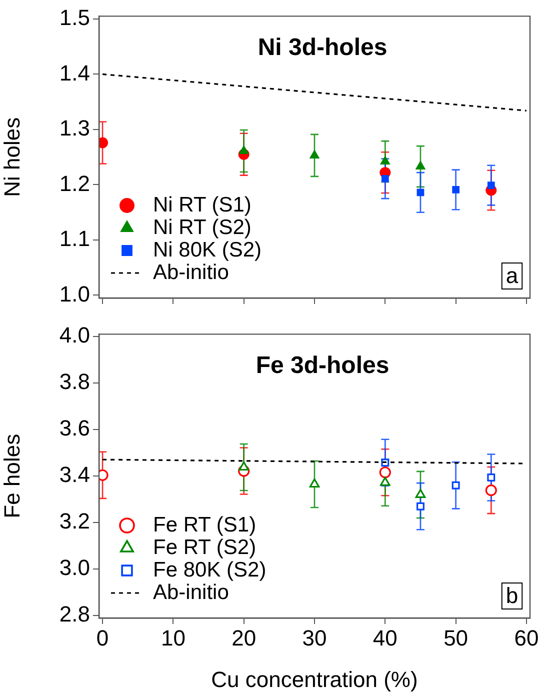 This screenshot has width=548, height=698. What do you see at coordinates (12, 476) in the screenshot?
I see `y-axis-title: Fe holes` at bounding box center [12, 476].